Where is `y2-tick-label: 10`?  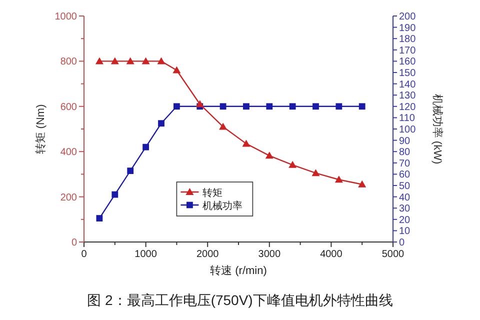
y2-tick-label: 10 is located at coordinates (405, 232).